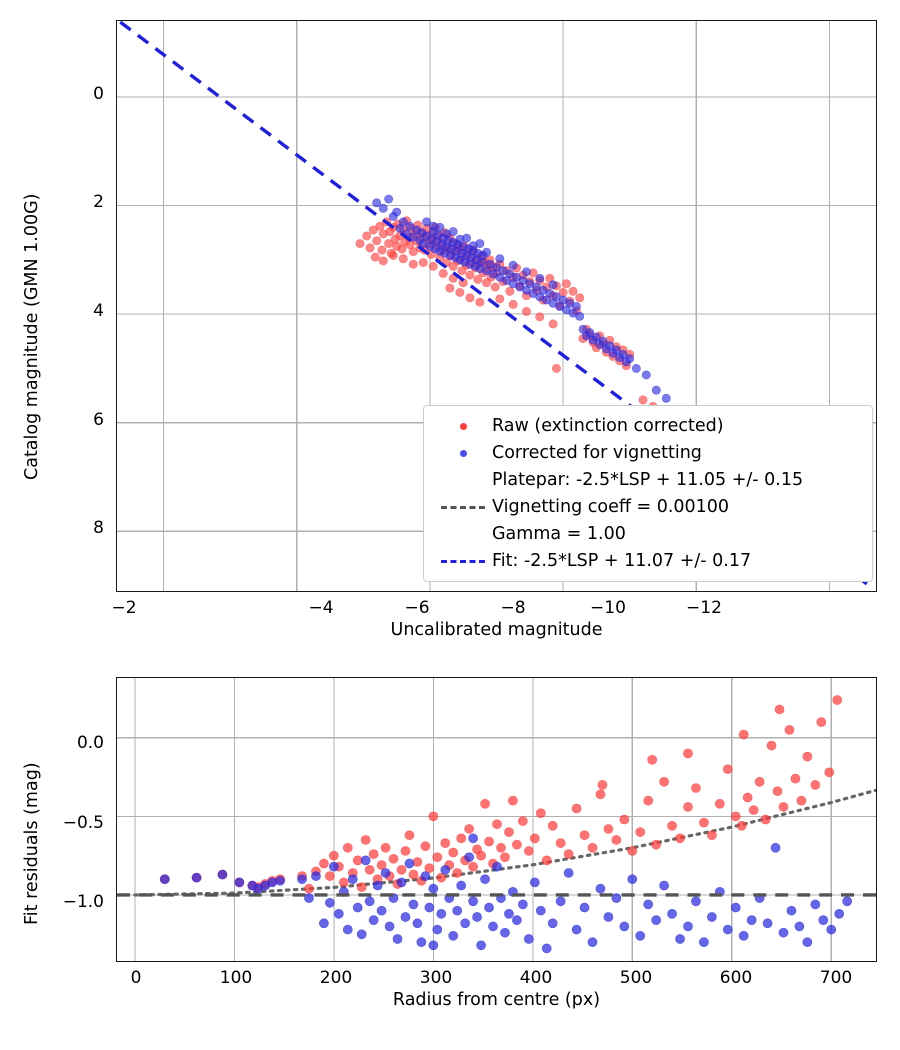  What do you see at coordinates (98, 202) in the screenshot?
I see `top-ytick-2: 2` at bounding box center [98, 202].